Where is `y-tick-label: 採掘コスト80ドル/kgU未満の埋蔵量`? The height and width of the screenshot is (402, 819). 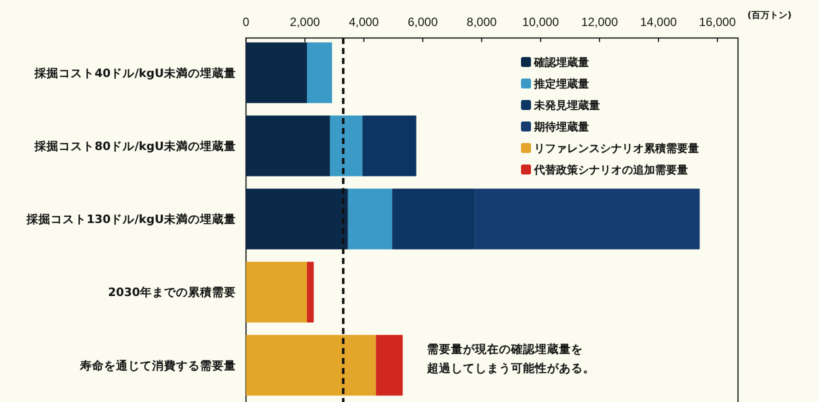
y-tick-label: 採掘コスト80ドル/kgU未満の埋蔵量 is located at coordinates (135, 145).